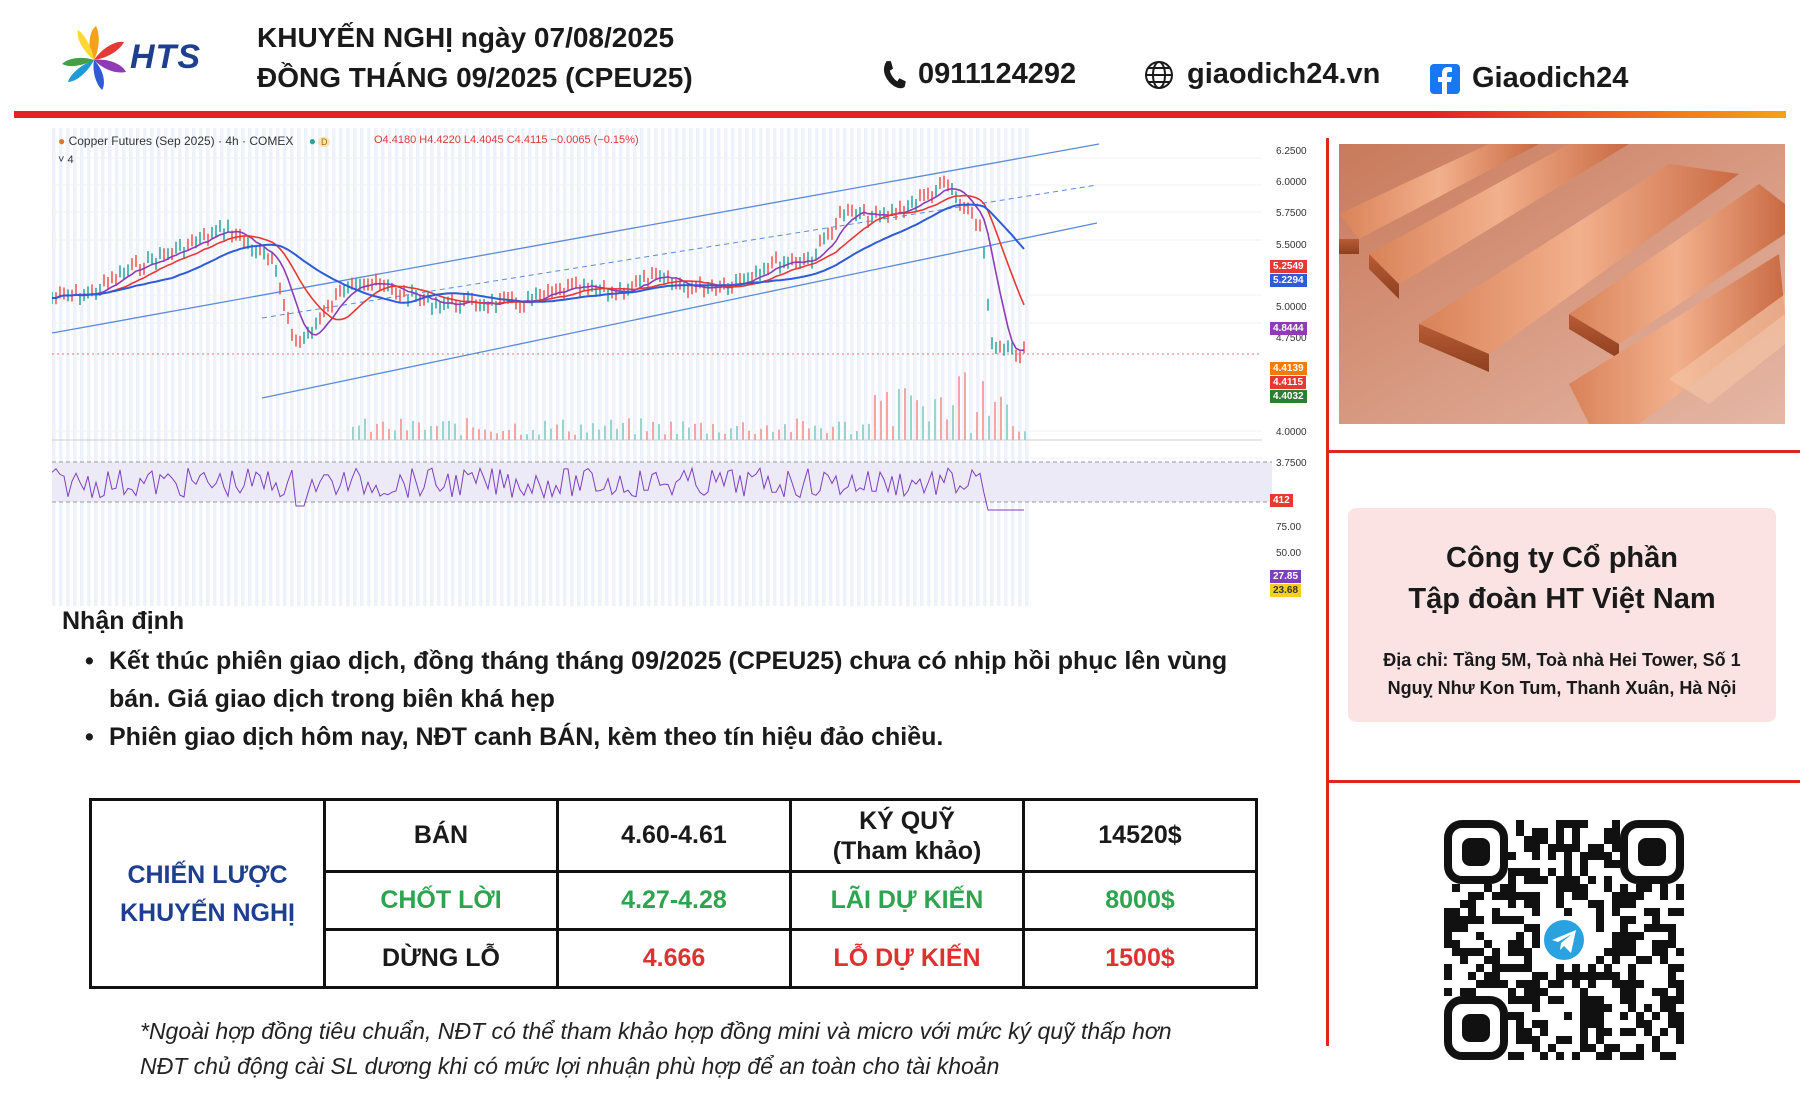 Image resolution: width=1800 pixels, height=1112 pixels. I want to click on margin-label: KÝ QUỸ (Tham khảo), so click(907, 835).